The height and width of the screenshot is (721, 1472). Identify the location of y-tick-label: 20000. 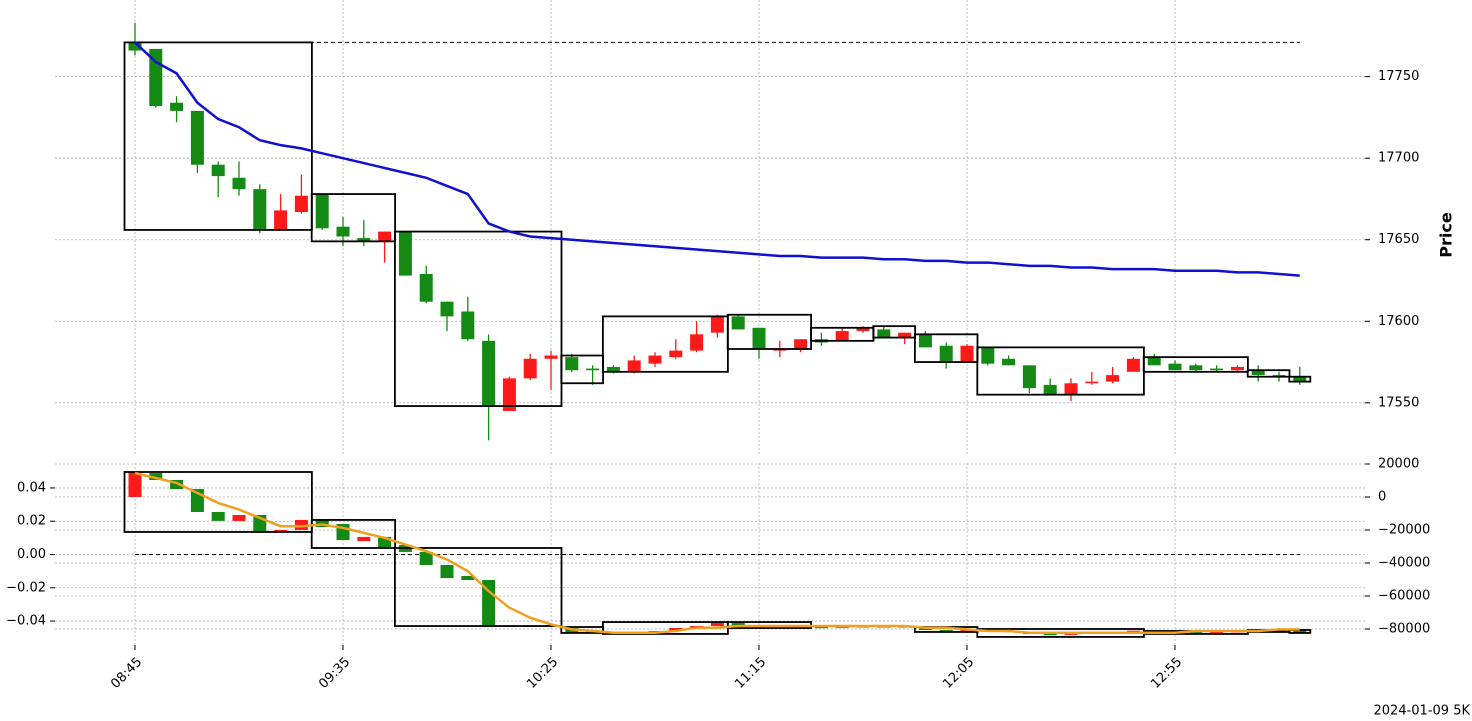
(1398, 463).